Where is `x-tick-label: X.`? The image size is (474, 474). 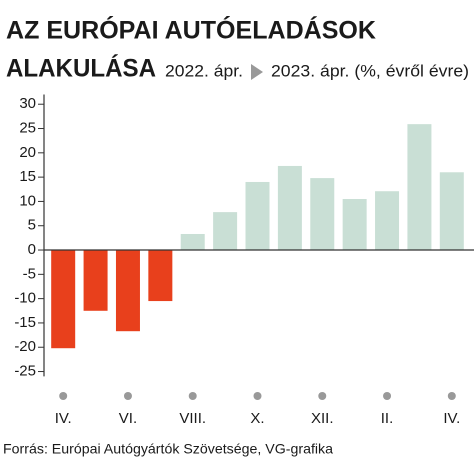
x-tick-label: X. is located at coordinates (257, 418).